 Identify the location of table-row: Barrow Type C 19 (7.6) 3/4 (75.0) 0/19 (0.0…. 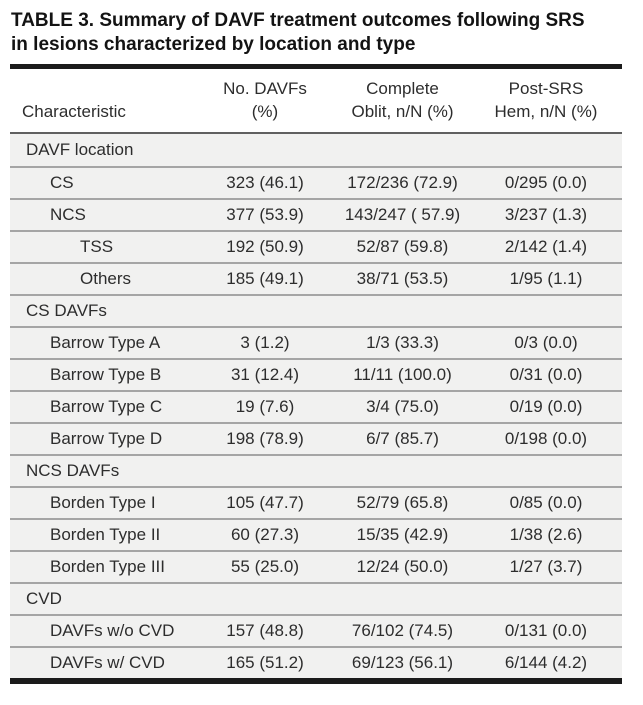
(316, 406).